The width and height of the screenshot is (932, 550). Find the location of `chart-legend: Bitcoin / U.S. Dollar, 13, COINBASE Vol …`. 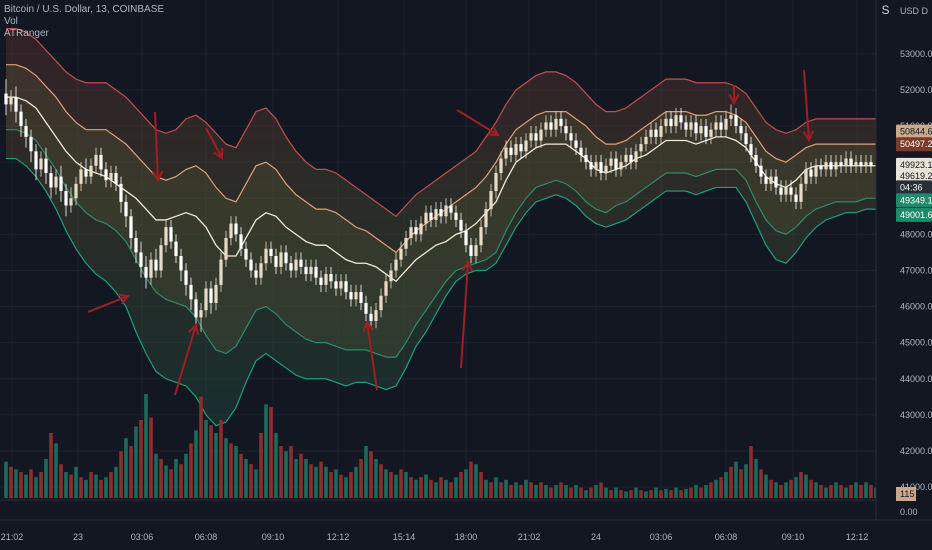

chart-legend: Bitcoin / U.S. Dollar, 13, COINBASE Vol … is located at coordinates (84, 22).